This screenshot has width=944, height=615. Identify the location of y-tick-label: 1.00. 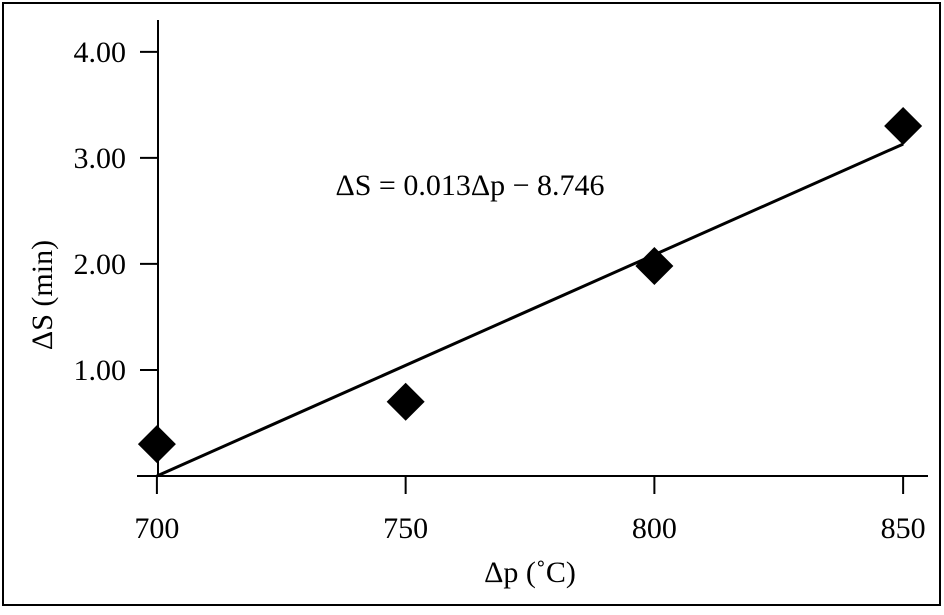
(100, 370).